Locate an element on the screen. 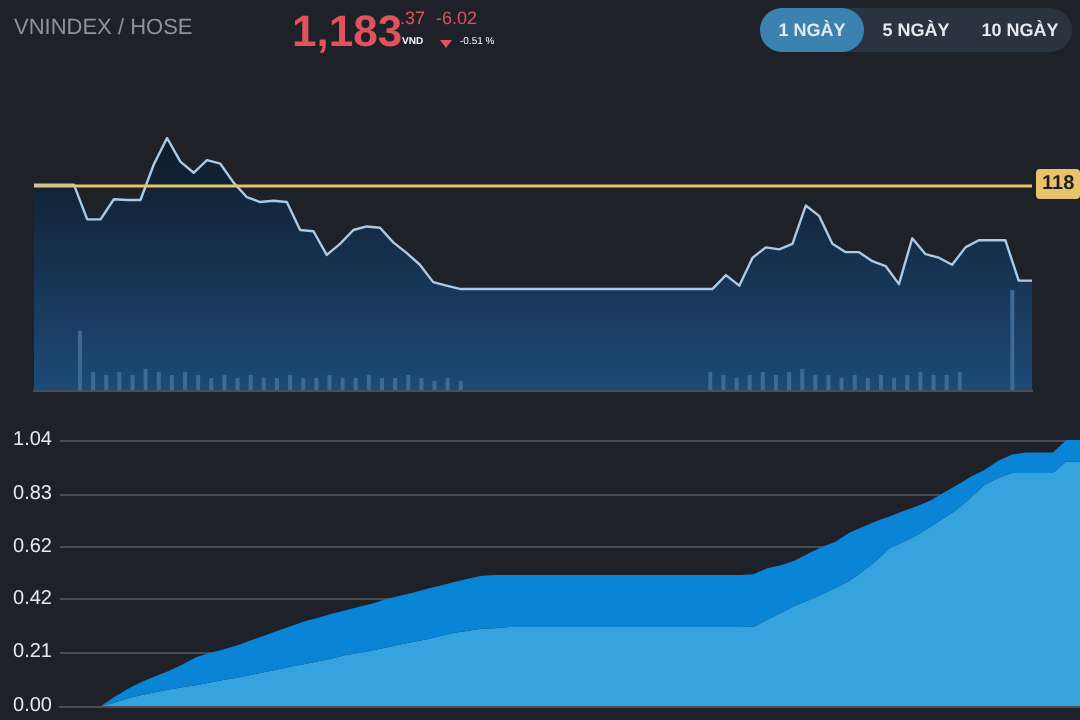 The height and width of the screenshot is (720, 1080). y-tick-label: 0.42 is located at coordinates (33, 598).